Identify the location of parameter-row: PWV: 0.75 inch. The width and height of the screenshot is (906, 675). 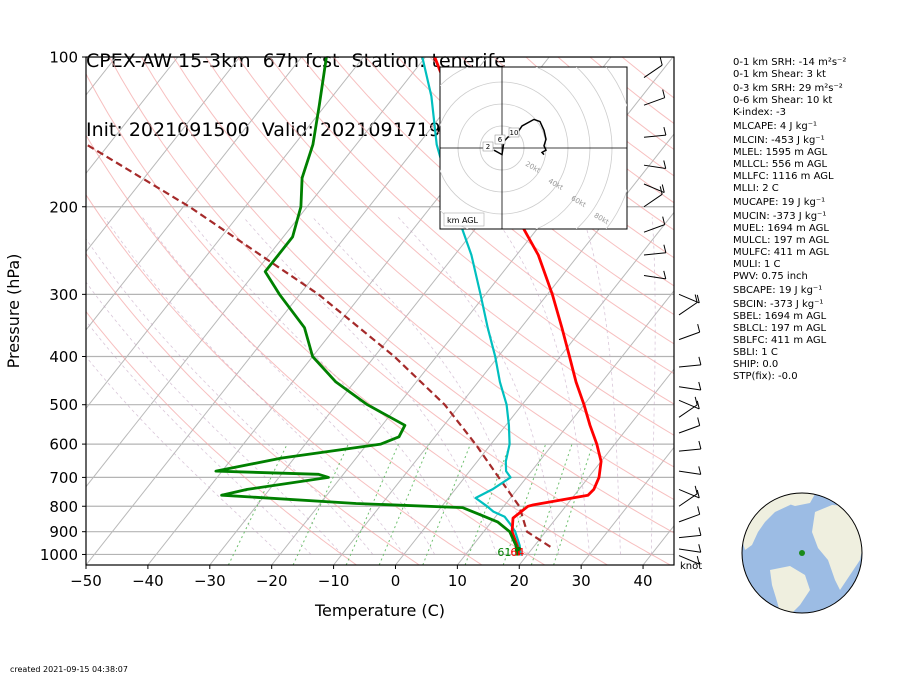
(770, 276).